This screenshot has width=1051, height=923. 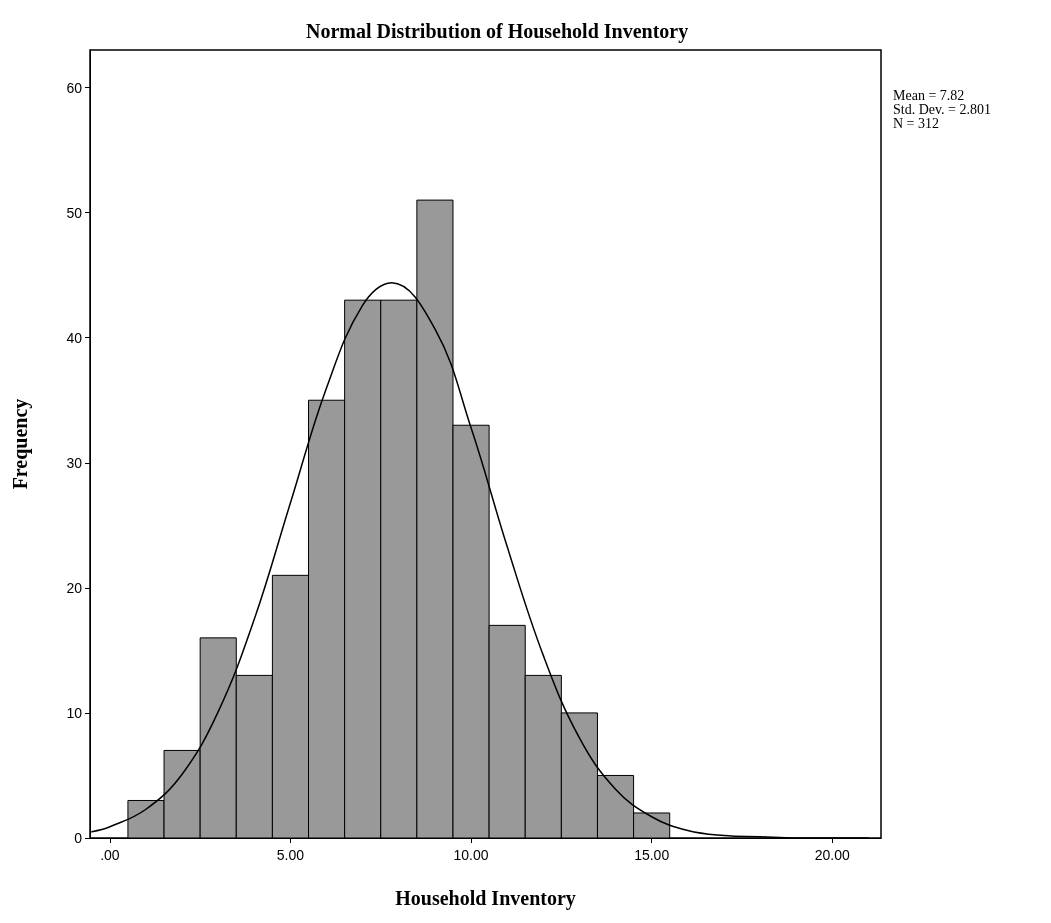 I want to click on text: N = 312, so click(x=916, y=123).